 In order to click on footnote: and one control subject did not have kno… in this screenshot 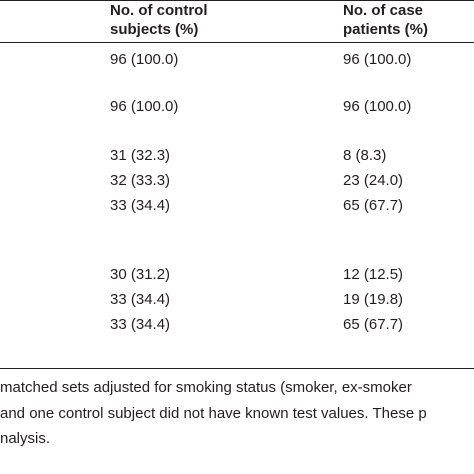, I will do `click(213, 413)`.